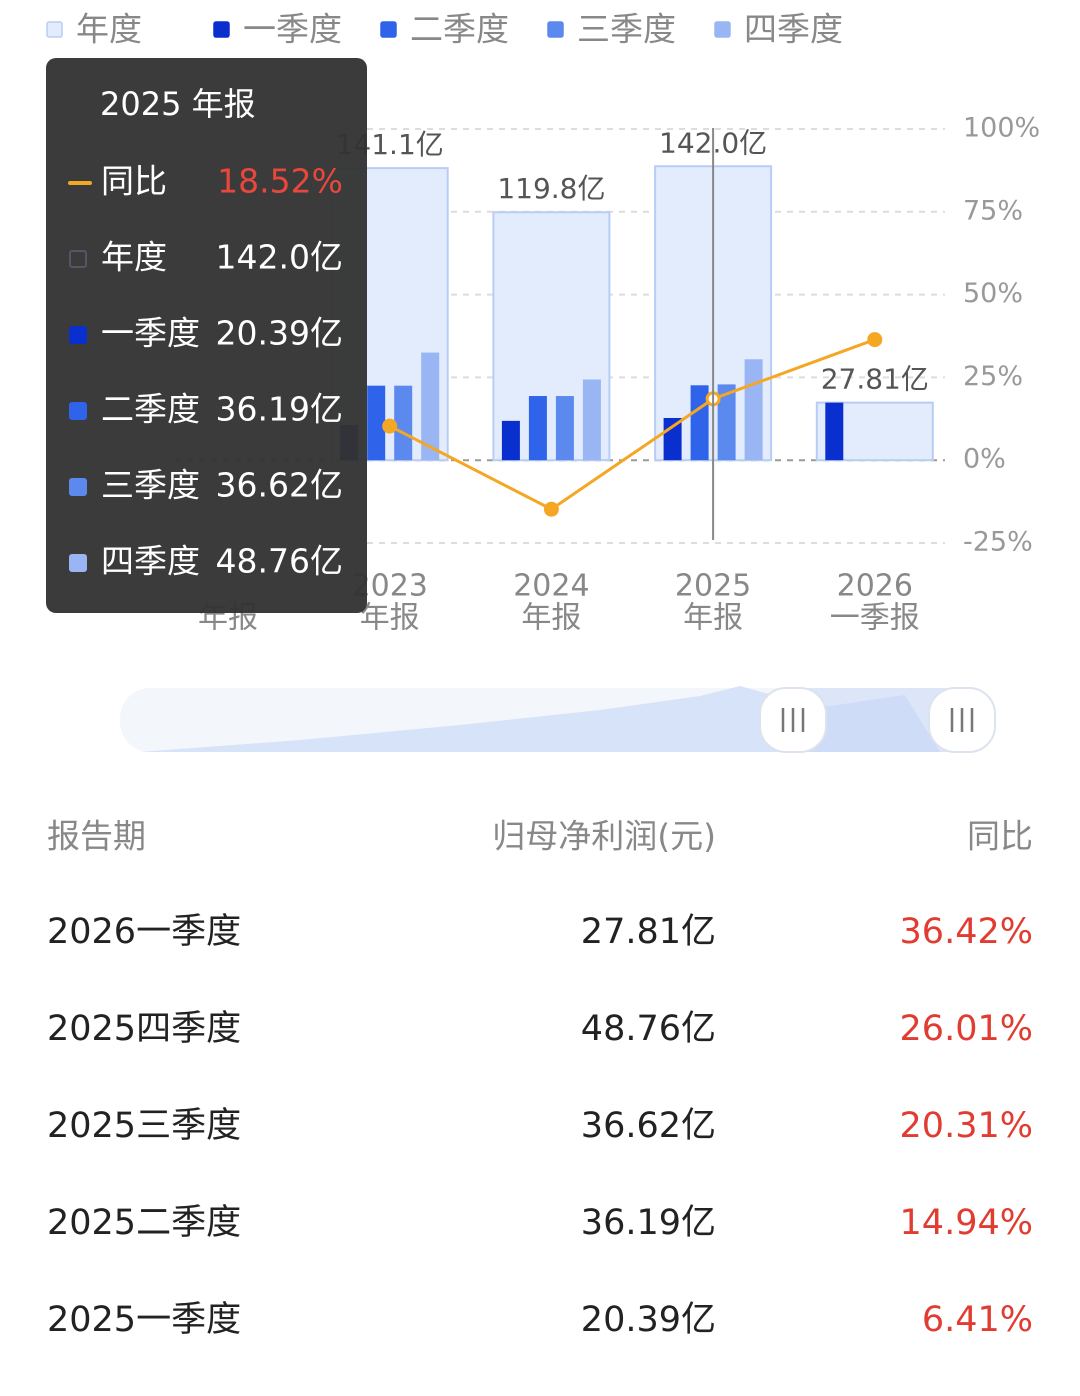 The image size is (1080, 1396). Describe the element at coordinates (292, 29) in the screenshot. I see `legend-label: 一季度` at that location.